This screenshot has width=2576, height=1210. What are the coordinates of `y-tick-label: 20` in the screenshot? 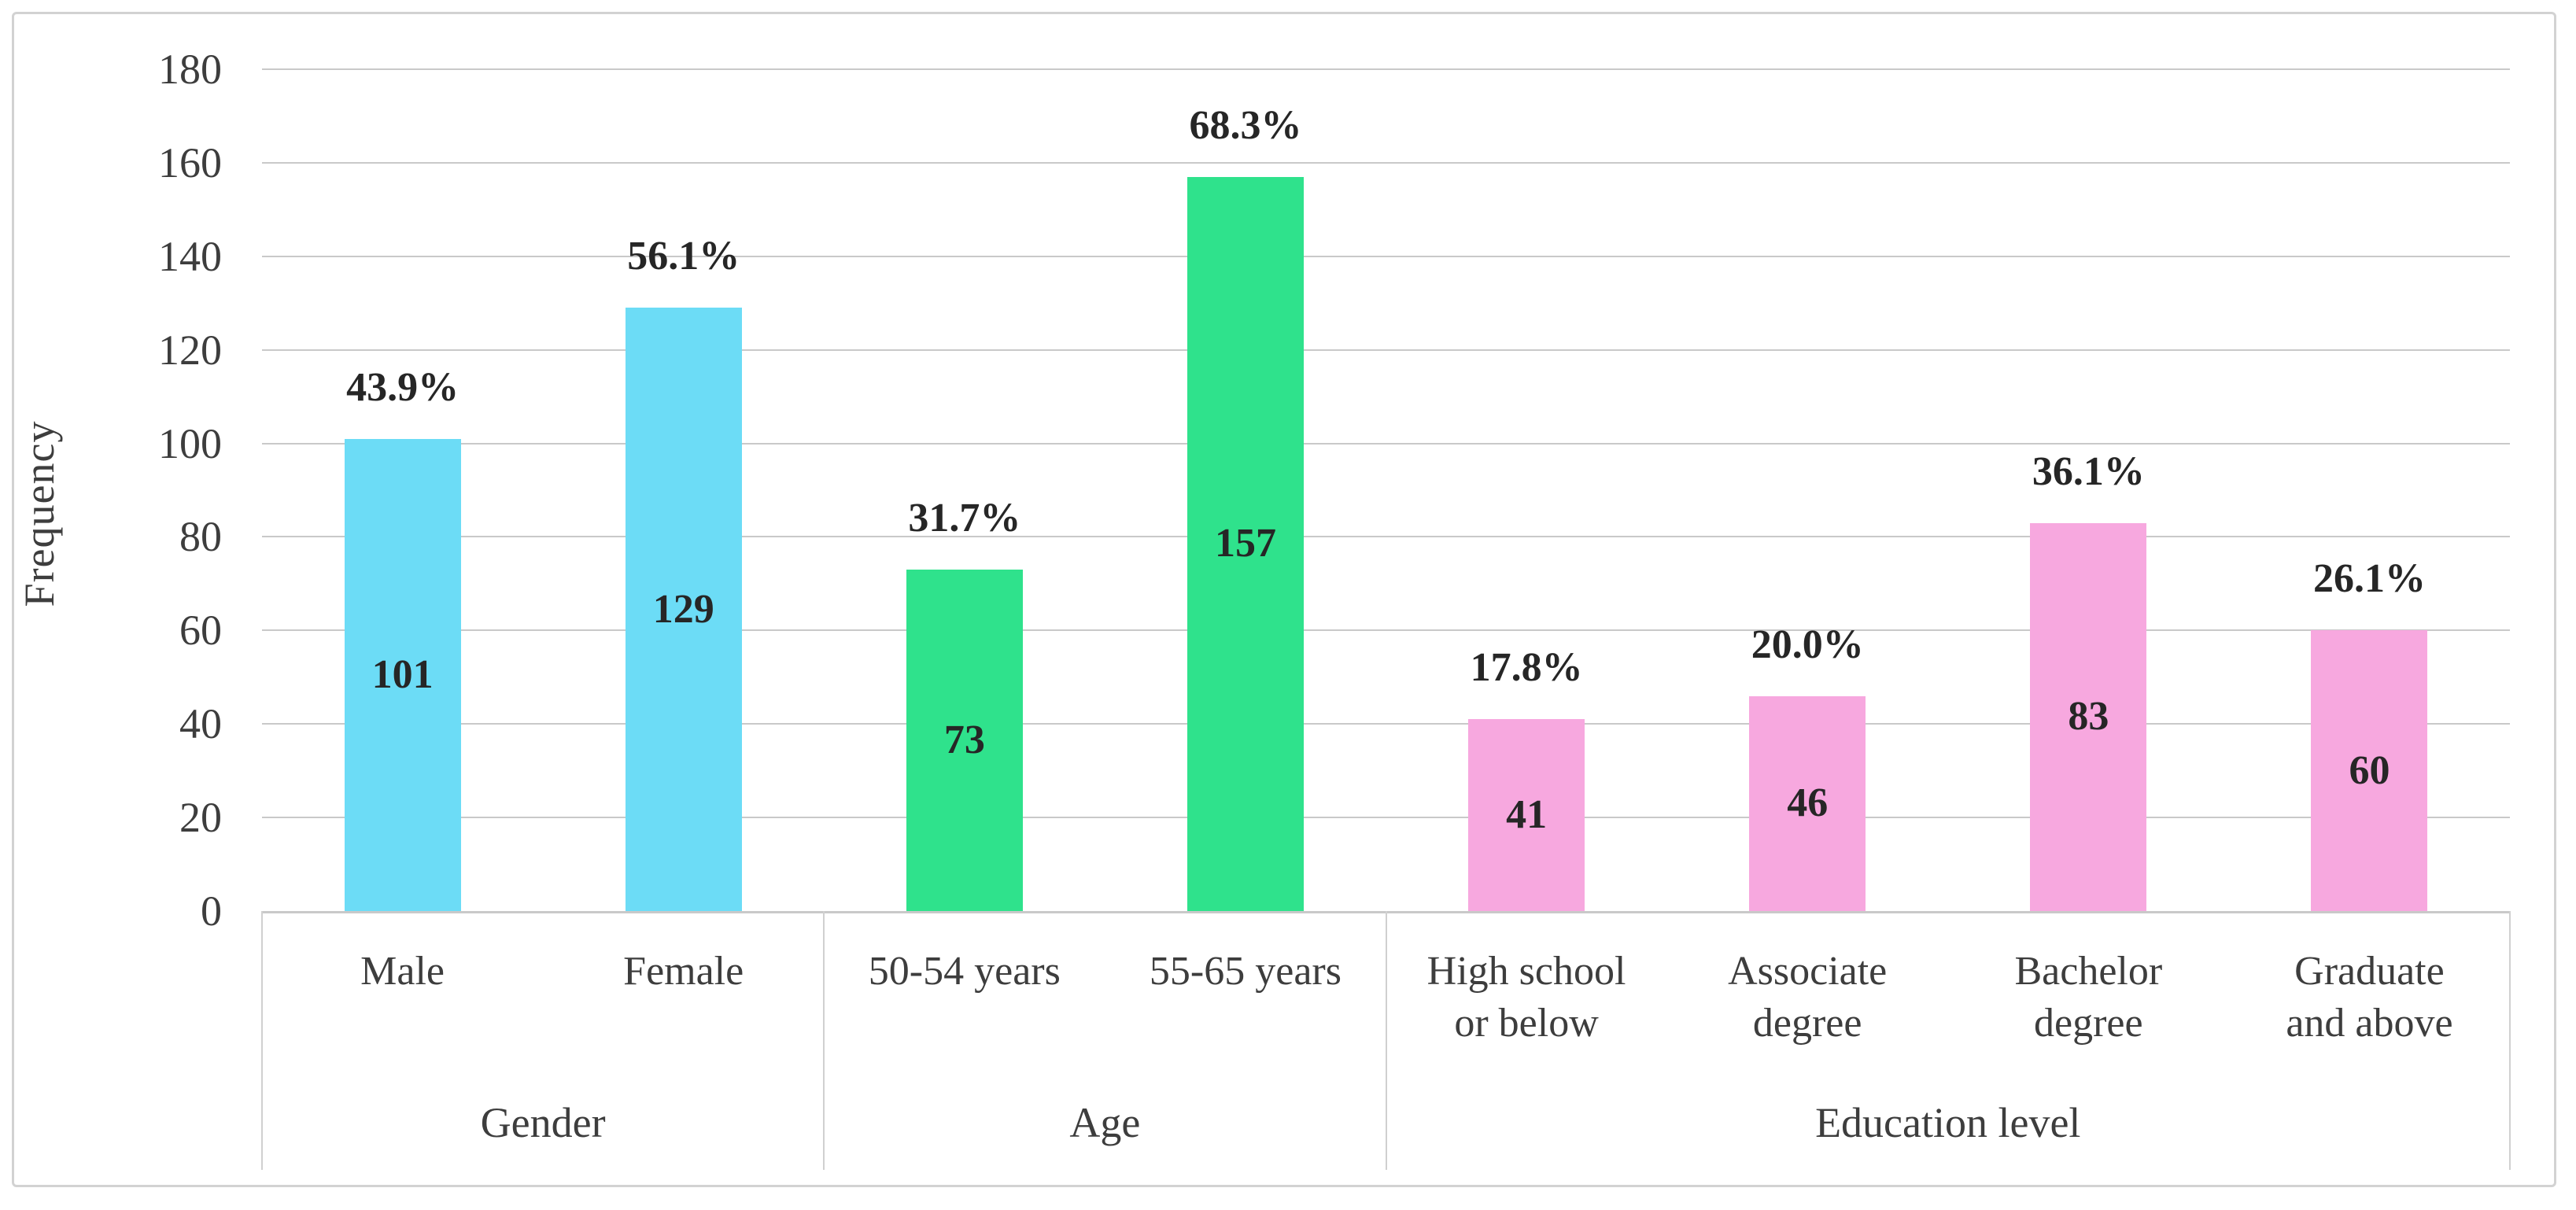 It's located at (200, 818).